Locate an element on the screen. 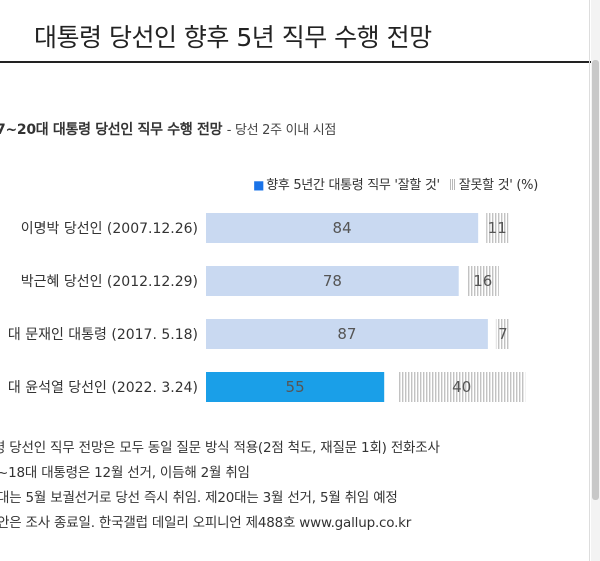 Image resolution: width=600 pixels, height=561 pixels. category-label: 박근혜 당선인 (2012.12.29) is located at coordinates (109, 282).